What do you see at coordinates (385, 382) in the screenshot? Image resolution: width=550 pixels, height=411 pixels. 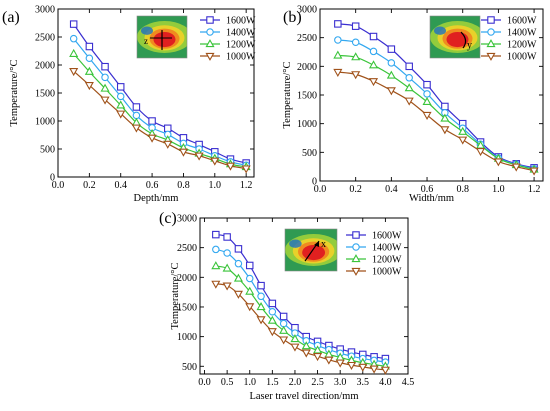 I see `x-tick-label: 4.0` at bounding box center [385, 382].